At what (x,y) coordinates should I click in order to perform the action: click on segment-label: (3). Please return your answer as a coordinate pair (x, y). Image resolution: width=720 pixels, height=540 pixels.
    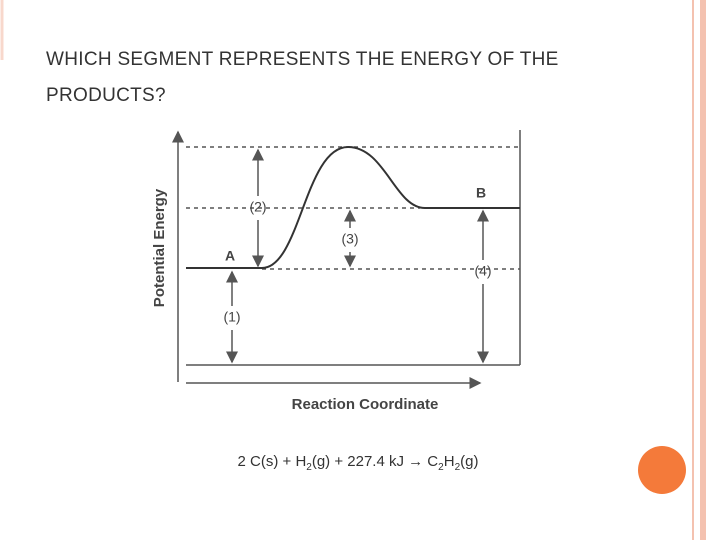
    Looking at the image, I should click on (349, 239).